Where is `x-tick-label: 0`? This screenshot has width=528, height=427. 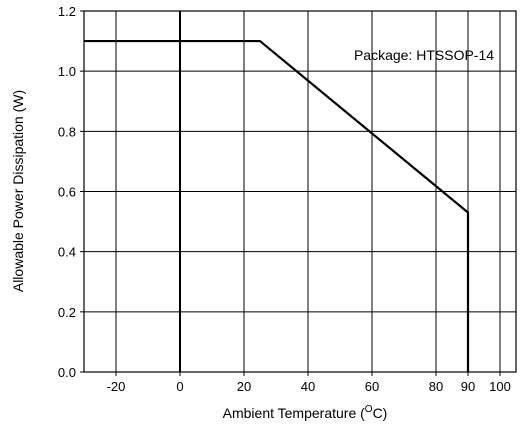
x-tick-label: 0 is located at coordinates (179, 386).